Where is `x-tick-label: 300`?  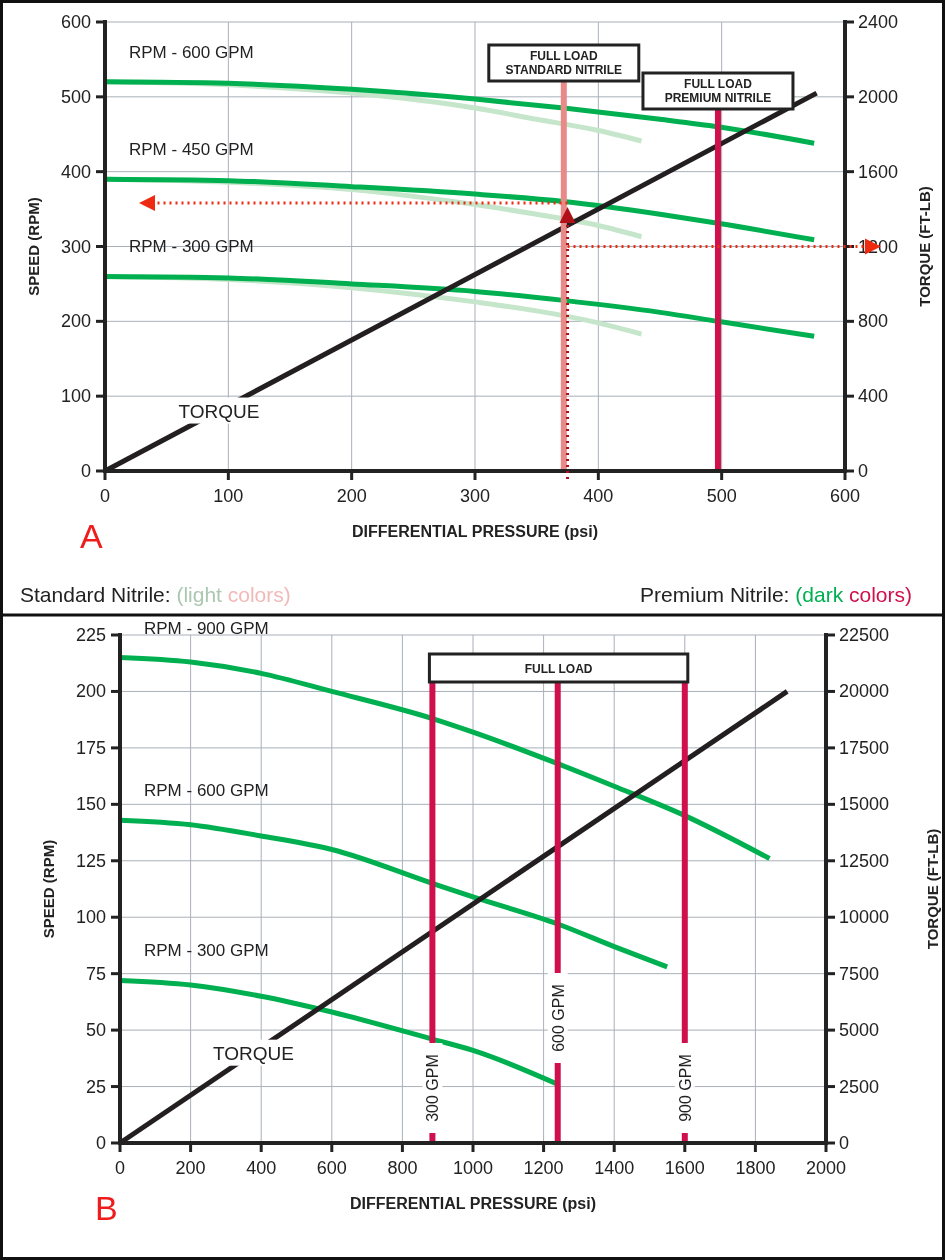 x-tick-label: 300 is located at coordinates (475, 496).